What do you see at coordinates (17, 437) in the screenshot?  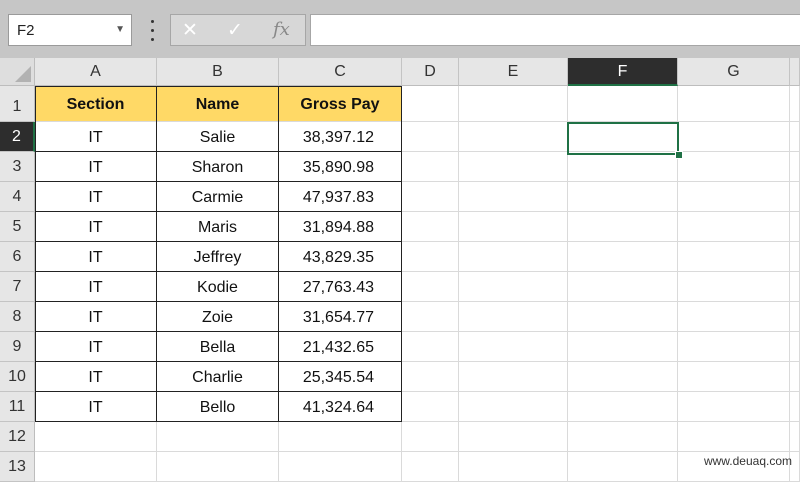 I see `row-header-12: 12` at bounding box center [17, 437].